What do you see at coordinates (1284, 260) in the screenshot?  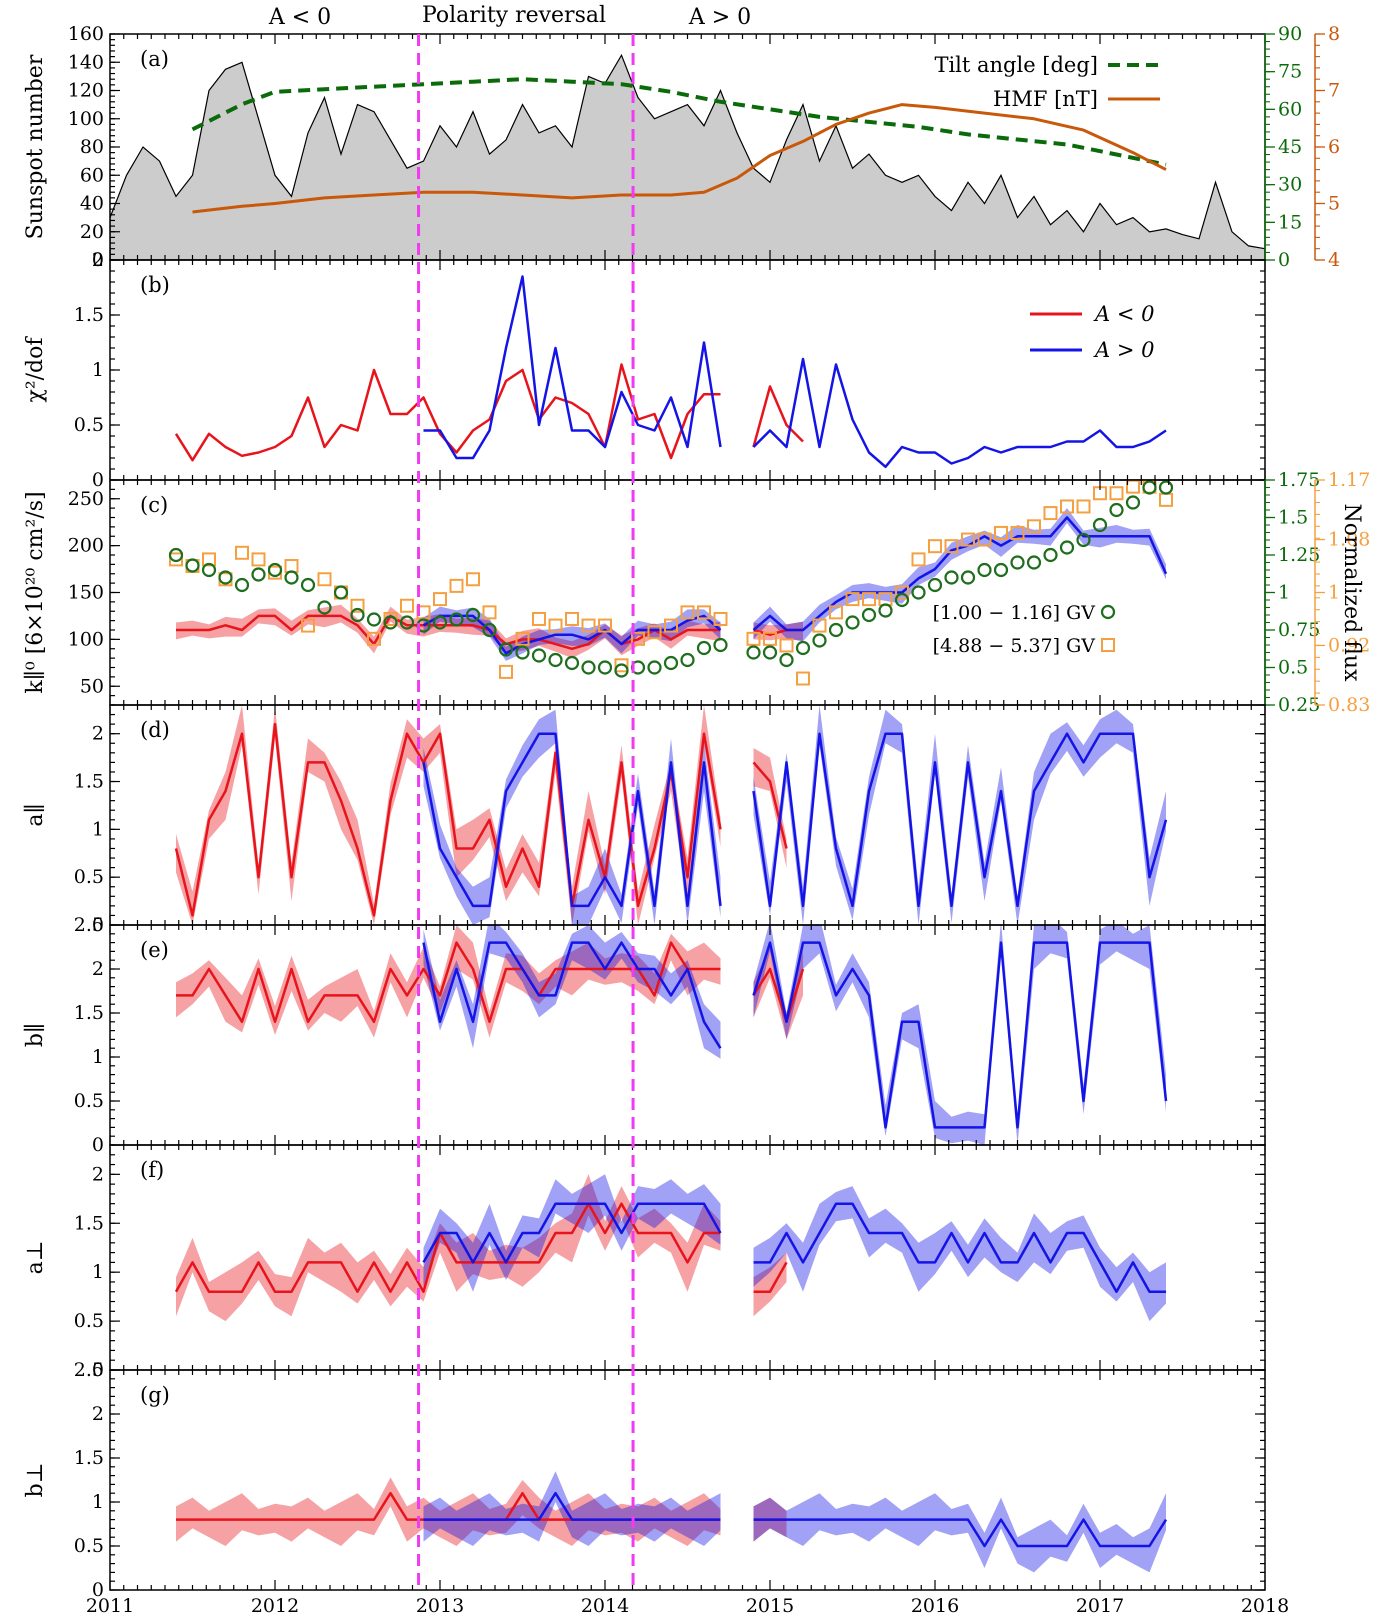 I see `right-tick-label: 0` at bounding box center [1284, 260].